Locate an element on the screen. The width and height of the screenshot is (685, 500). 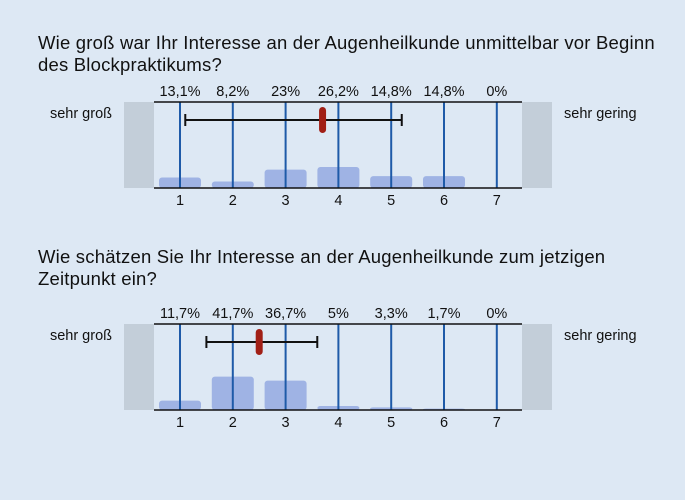
value-label-2: 41,7% is located at coordinates (232, 314).